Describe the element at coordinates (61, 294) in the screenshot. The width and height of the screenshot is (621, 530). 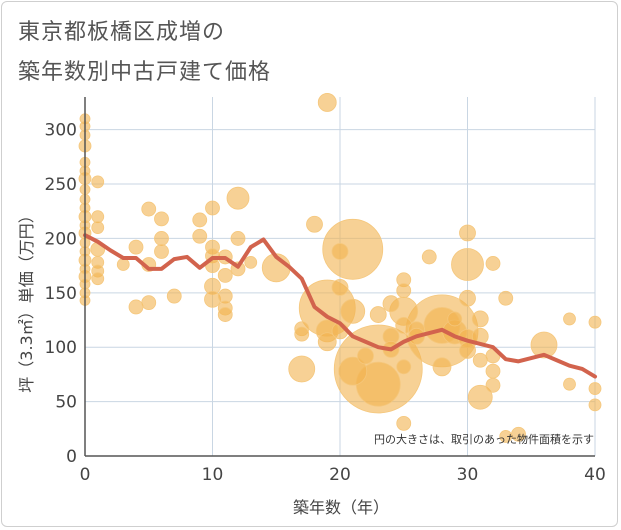
I see `y-tick-label: 150` at that location.